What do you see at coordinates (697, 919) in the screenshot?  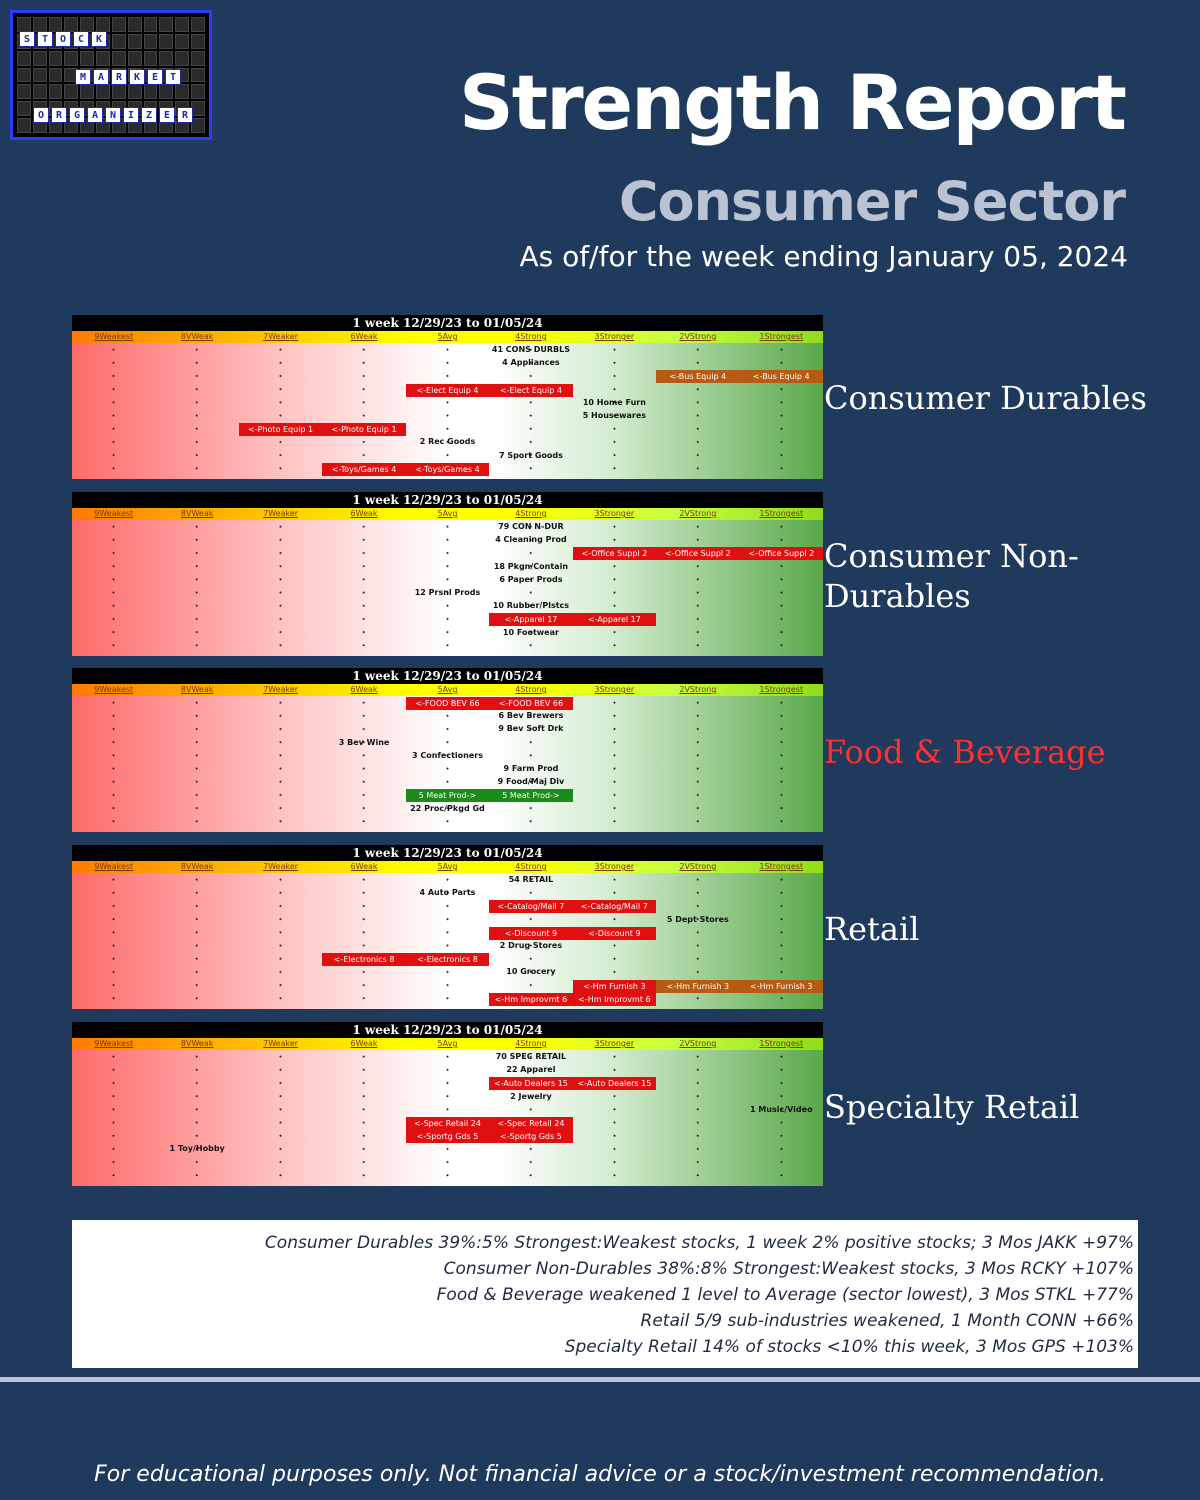 I see `industry-label: 5 Dept Stores` at bounding box center [697, 919].